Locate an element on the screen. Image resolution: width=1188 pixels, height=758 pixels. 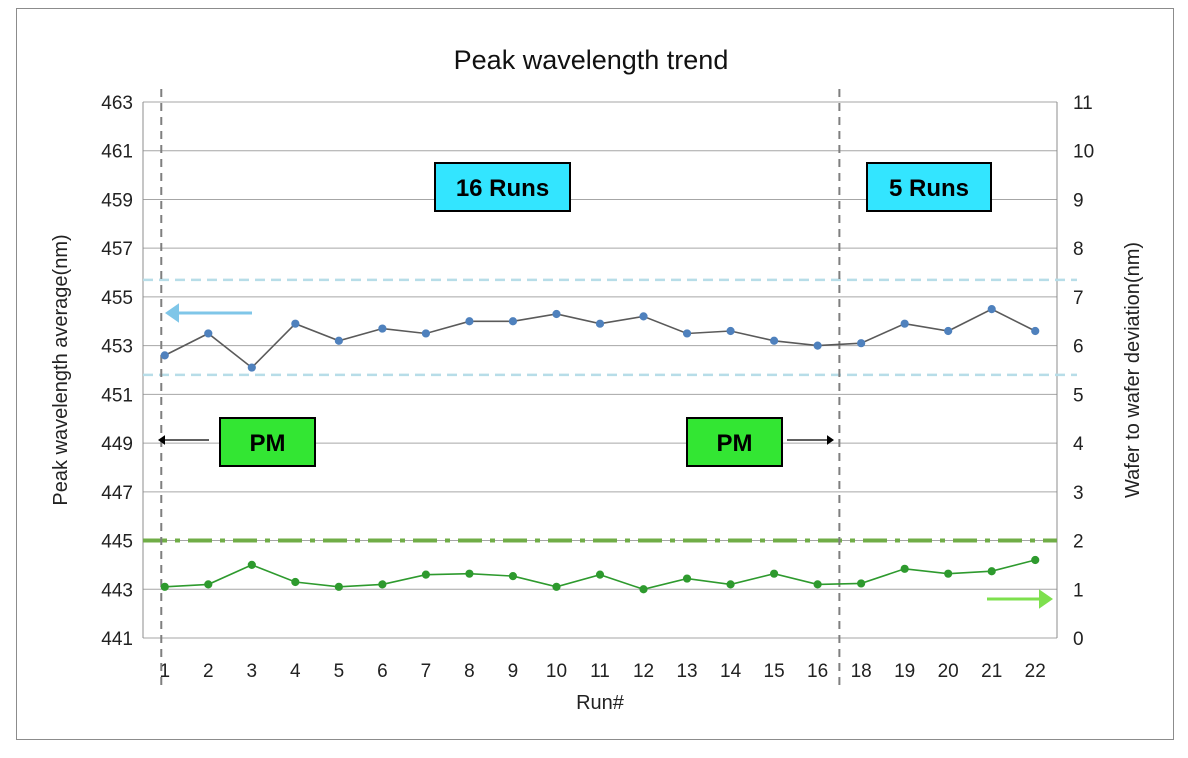
y-axis-title: Peak wavelength average(nm) is located at coordinates (61, 369).